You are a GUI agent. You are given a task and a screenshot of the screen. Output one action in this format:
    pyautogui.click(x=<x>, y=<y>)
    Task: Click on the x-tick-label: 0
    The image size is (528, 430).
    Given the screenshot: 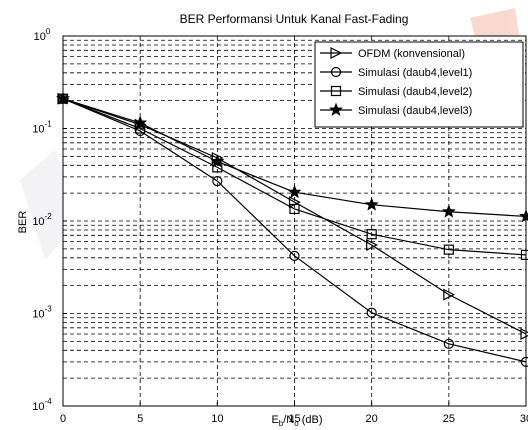 What is the action you would take?
    pyautogui.click(x=63, y=419)
    